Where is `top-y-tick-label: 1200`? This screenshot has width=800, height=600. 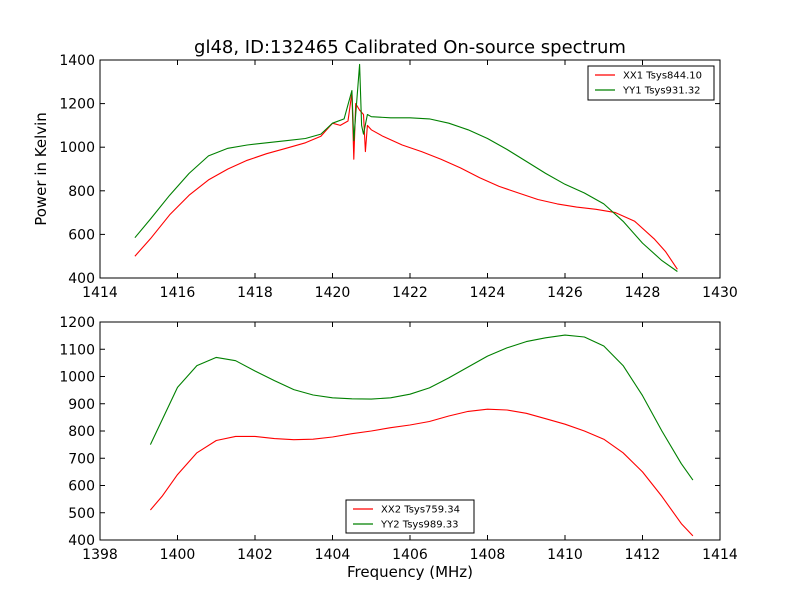
top-y-tick-label: 1200 is located at coordinates (77, 105).